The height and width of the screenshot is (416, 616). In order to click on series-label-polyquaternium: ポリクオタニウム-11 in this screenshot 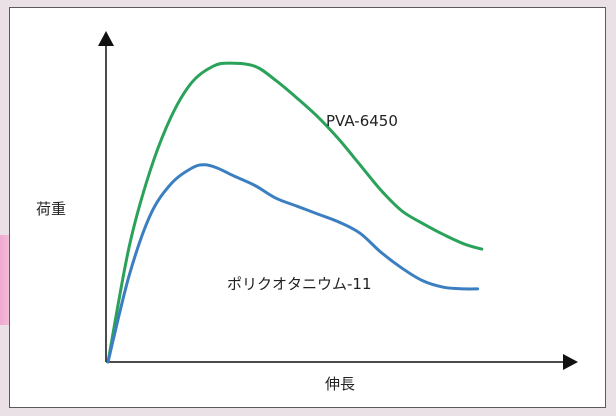, I will do `click(299, 284)`.